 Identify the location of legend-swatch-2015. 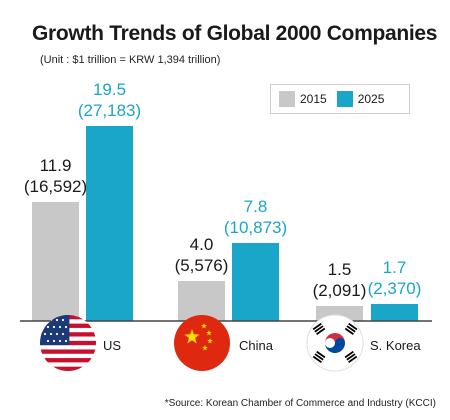
(287, 99).